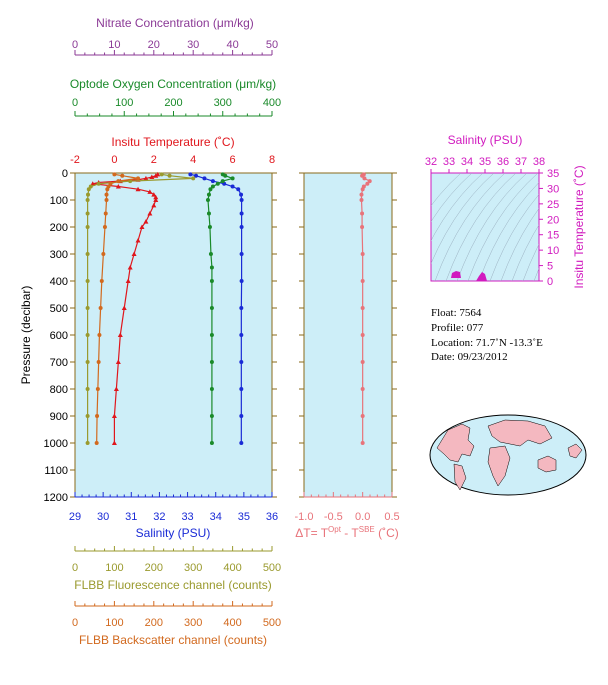 The width and height of the screenshot is (608, 685). I want to click on delta-axis: -1.0 -0.5 0.0 0.5, so click(347, 507).